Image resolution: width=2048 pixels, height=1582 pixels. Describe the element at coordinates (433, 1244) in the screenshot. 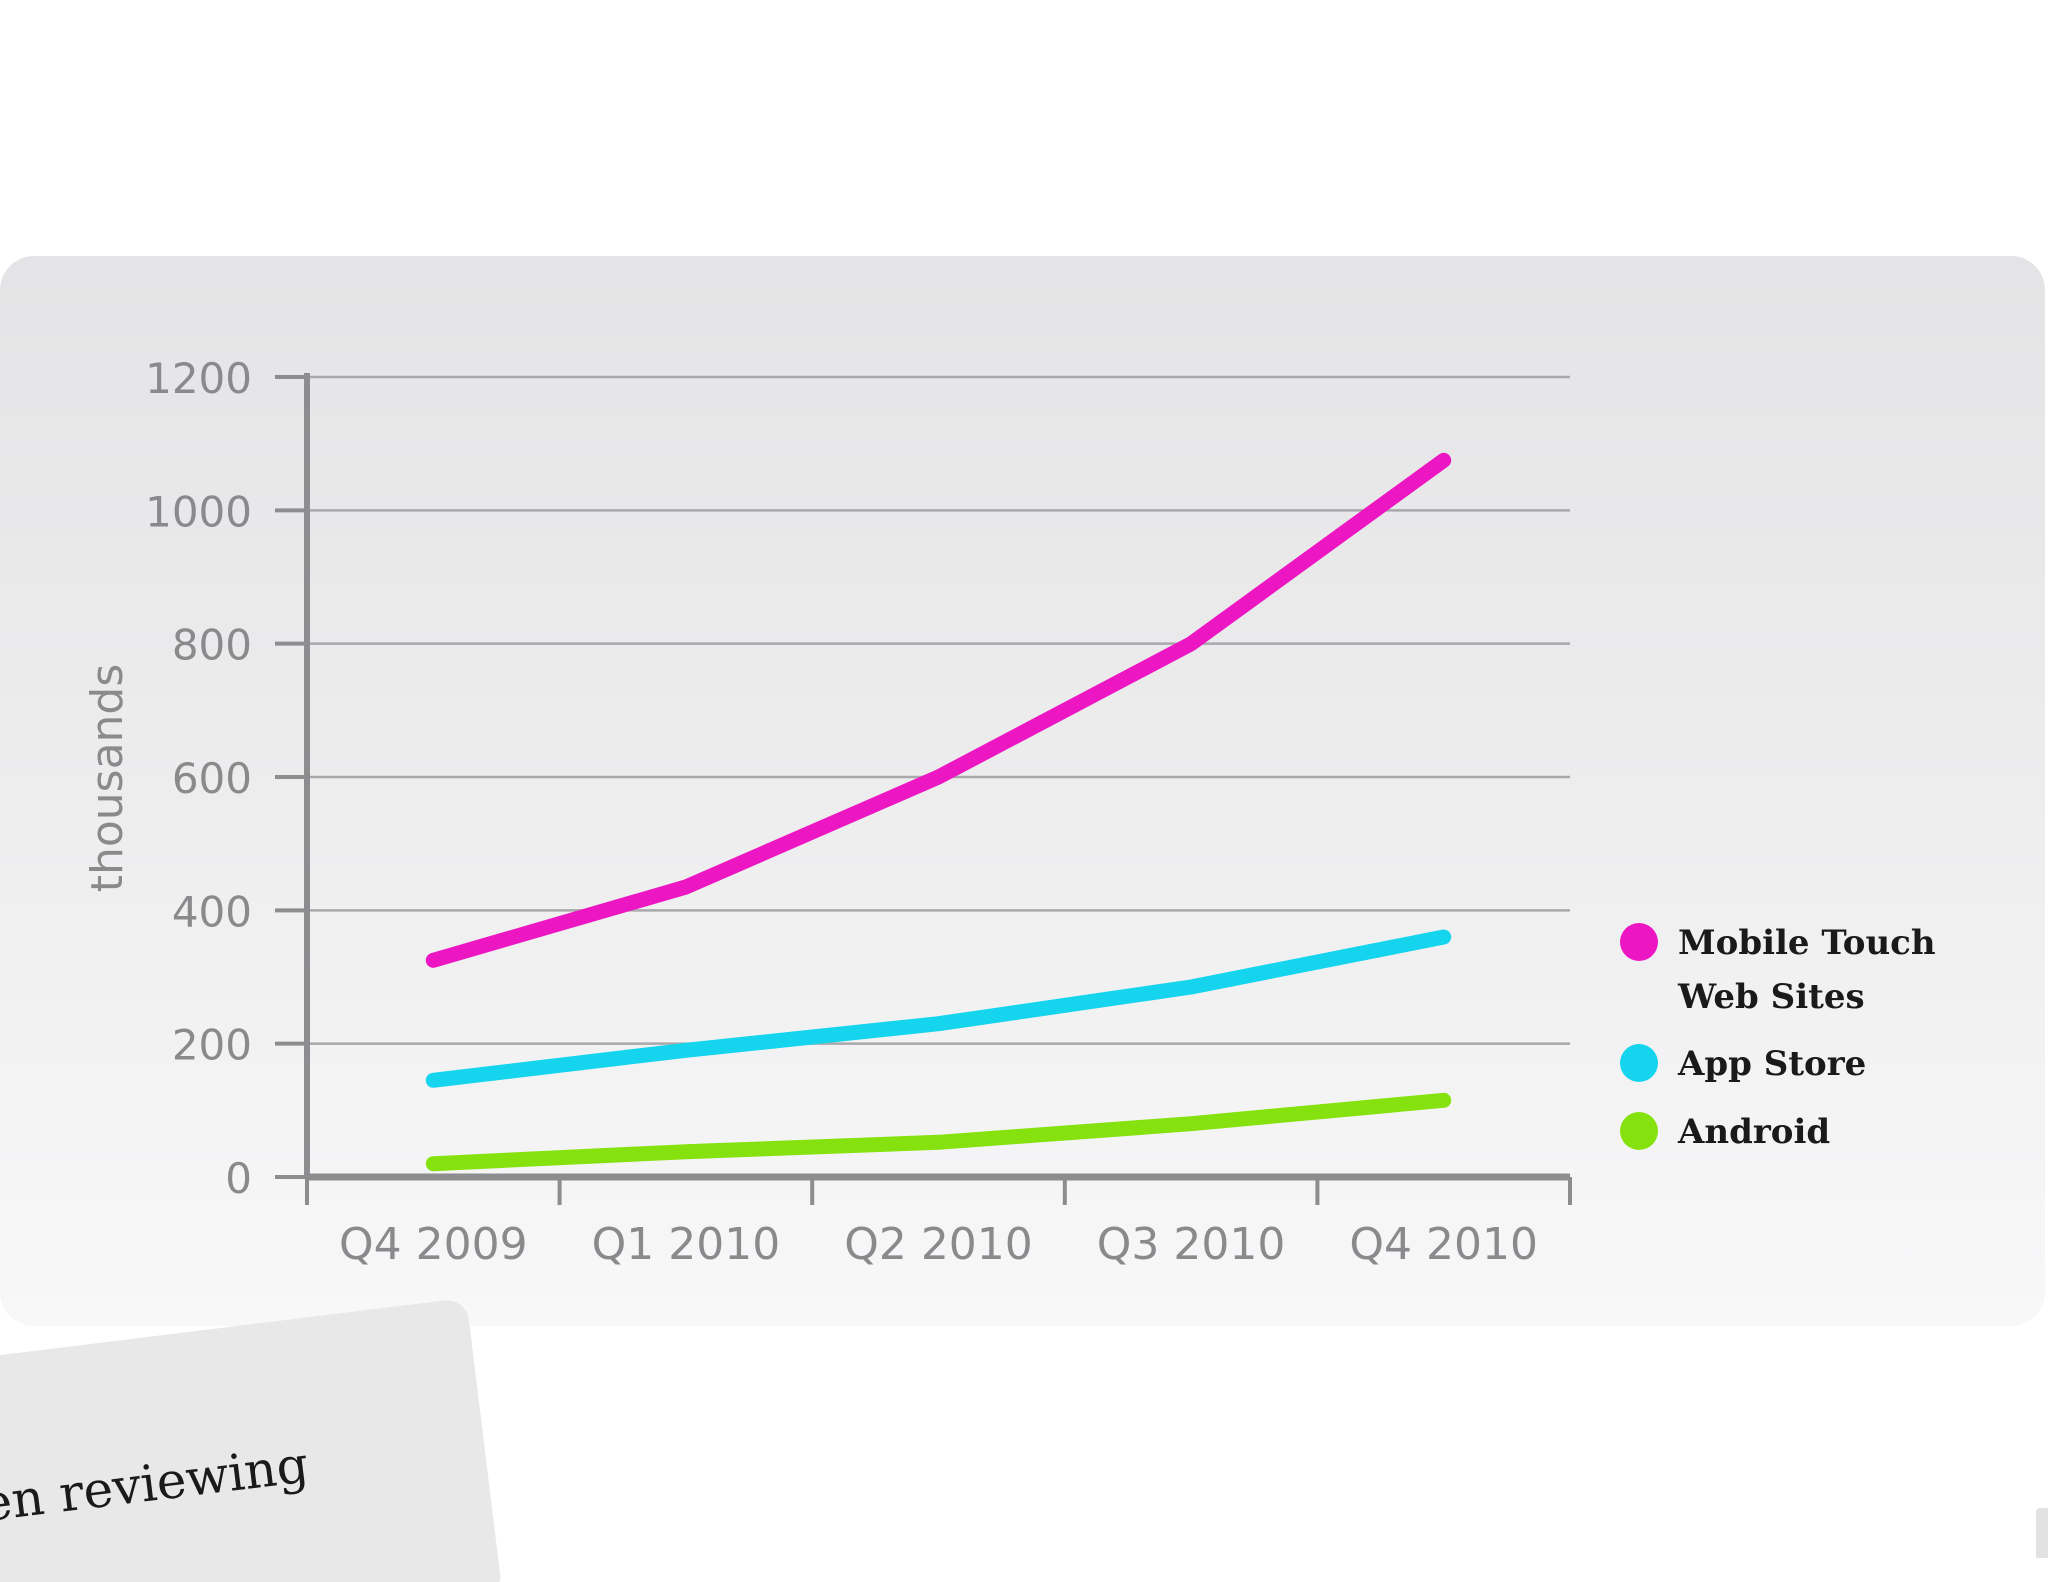

I see `x-tick-label-0: Q4 2009` at that location.